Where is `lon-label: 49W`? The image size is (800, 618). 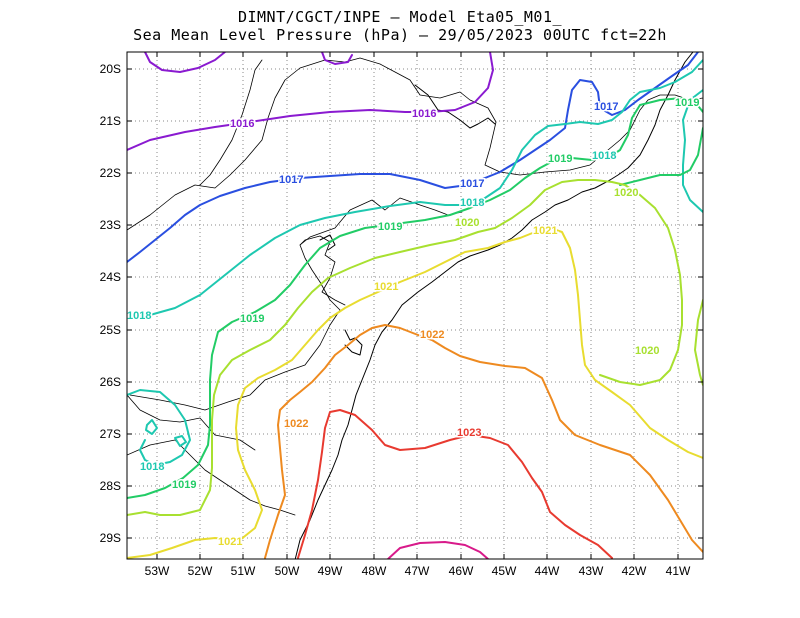 lon-label: 49W is located at coordinates (330, 571).